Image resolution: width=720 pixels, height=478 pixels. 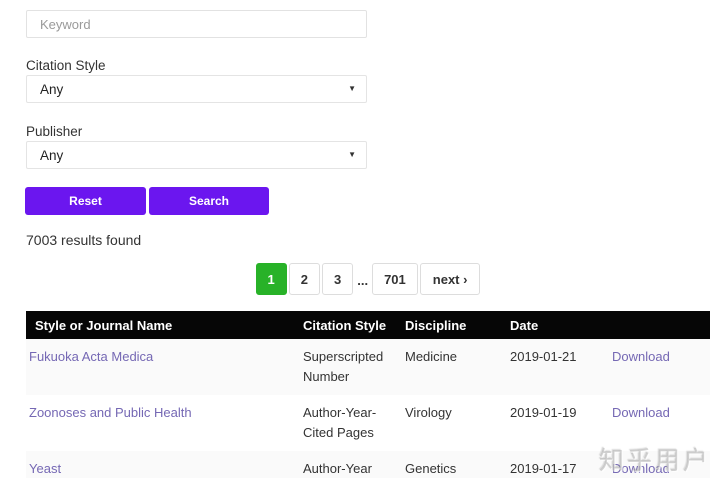 I want to click on citation-style-cell: Author-Year, so click(x=337, y=468).